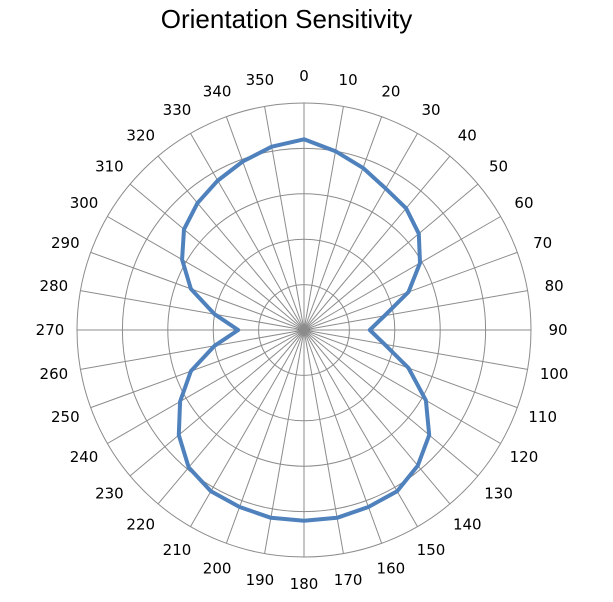 The height and width of the screenshot is (602, 613). I want to click on angle-label-300: 300, so click(84, 203).